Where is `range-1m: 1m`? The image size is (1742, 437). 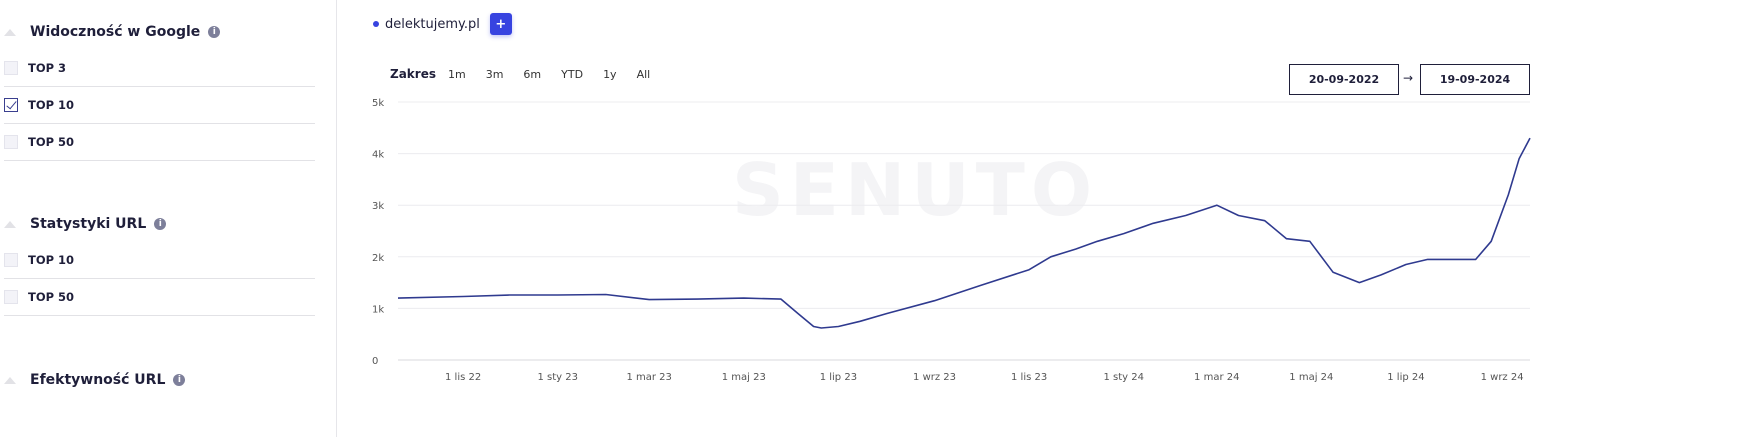
range-1m: 1m is located at coordinates (456, 74).